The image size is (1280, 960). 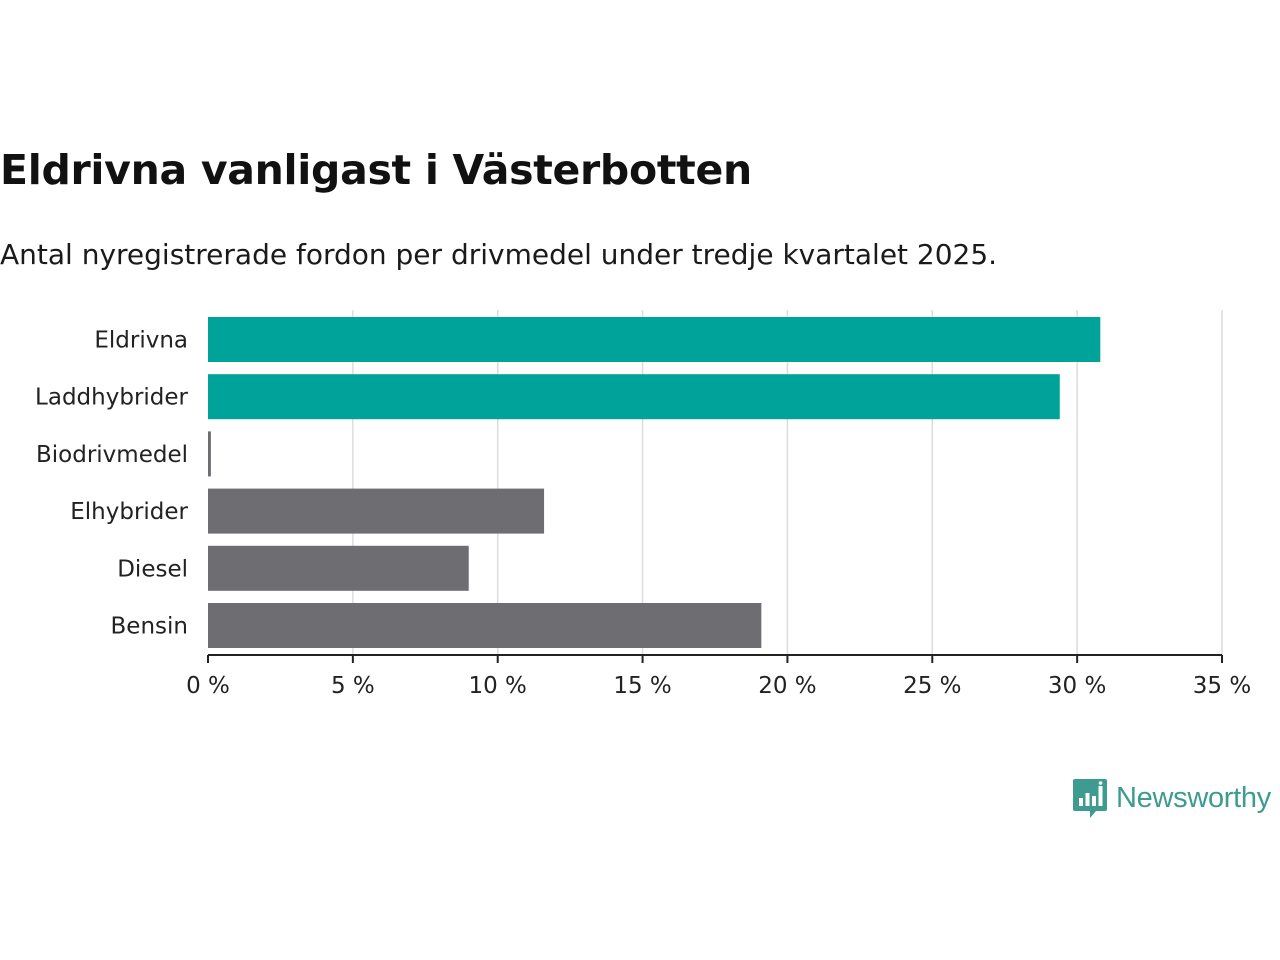 I want to click on category-label-eldrivna: Eldrivna, so click(x=141, y=341).